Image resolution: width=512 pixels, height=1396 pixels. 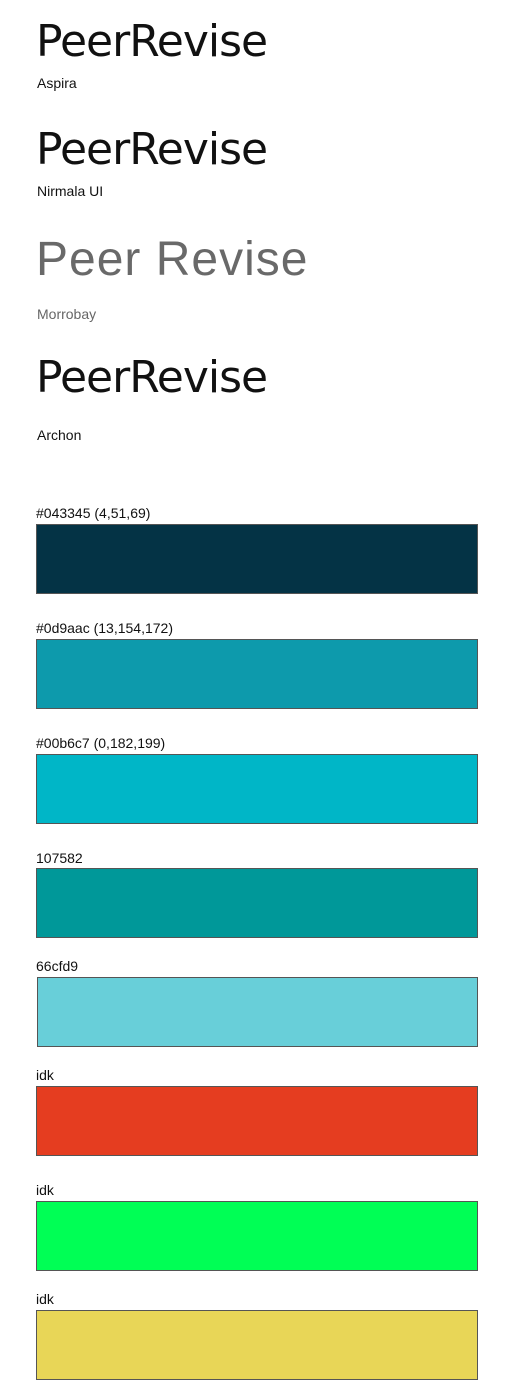 What do you see at coordinates (59, 858) in the screenshot?
I see `swatch-label: 107582` at bounding box center [59, 858].